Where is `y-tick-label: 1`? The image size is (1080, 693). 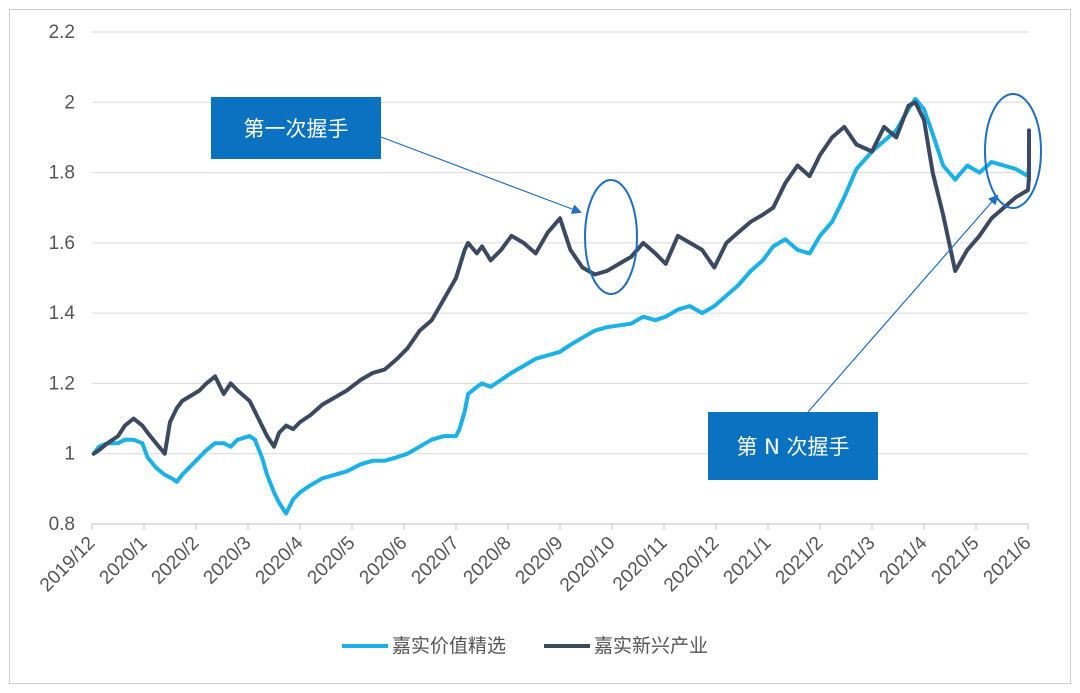
y-tick-label: 1 is located at coordinates (69, 454).